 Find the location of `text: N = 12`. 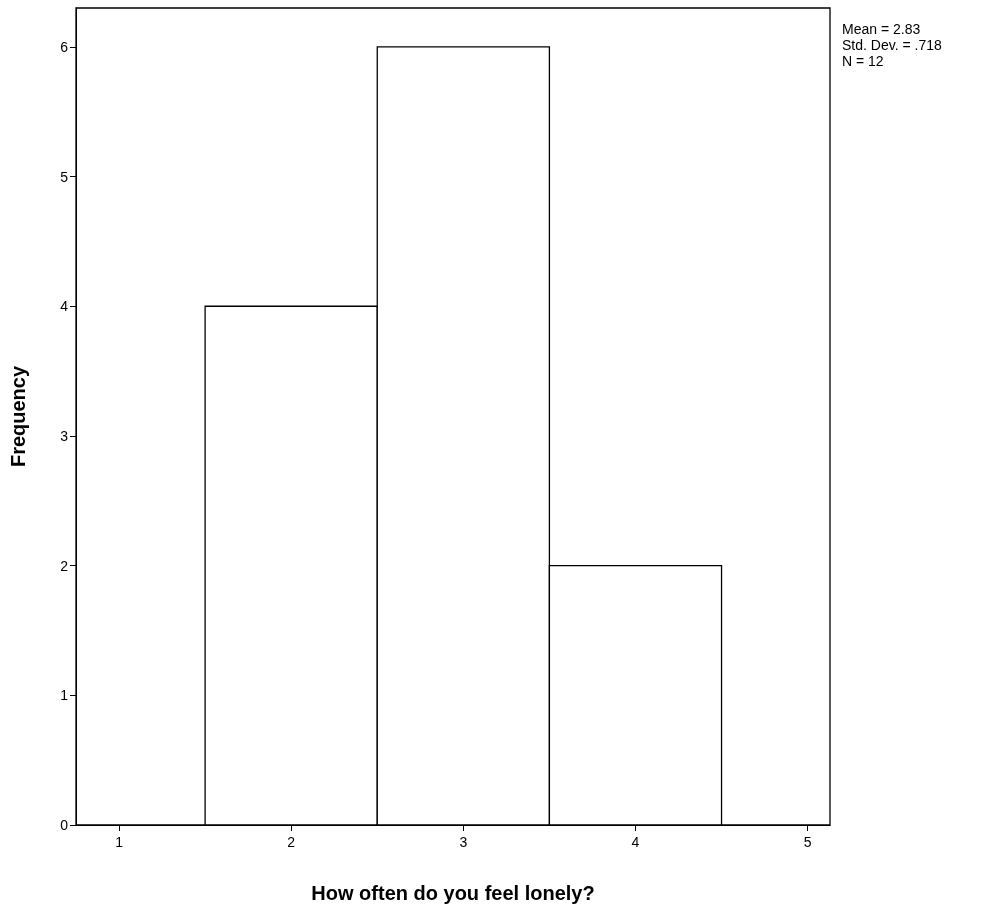

text: N = 12 is located at coordinates (863, 61).